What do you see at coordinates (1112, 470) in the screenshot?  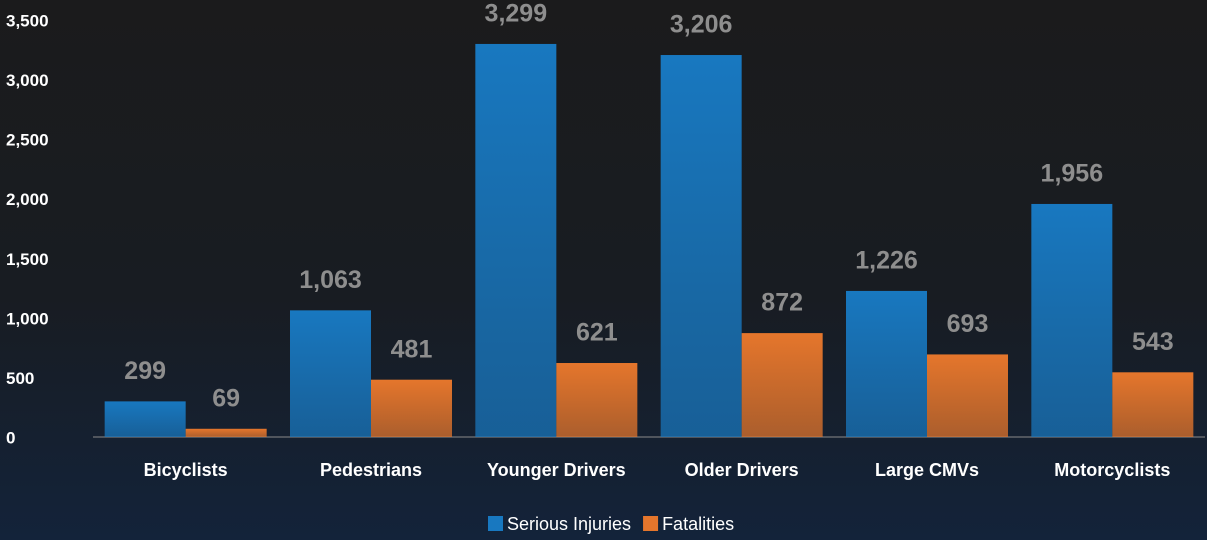 I see `x-tick-label: Motorcyclists` at bounding box center [1112, 470].